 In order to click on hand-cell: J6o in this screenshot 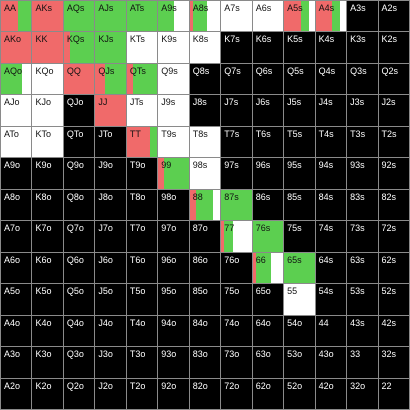, I will do `click(110, 268)`.